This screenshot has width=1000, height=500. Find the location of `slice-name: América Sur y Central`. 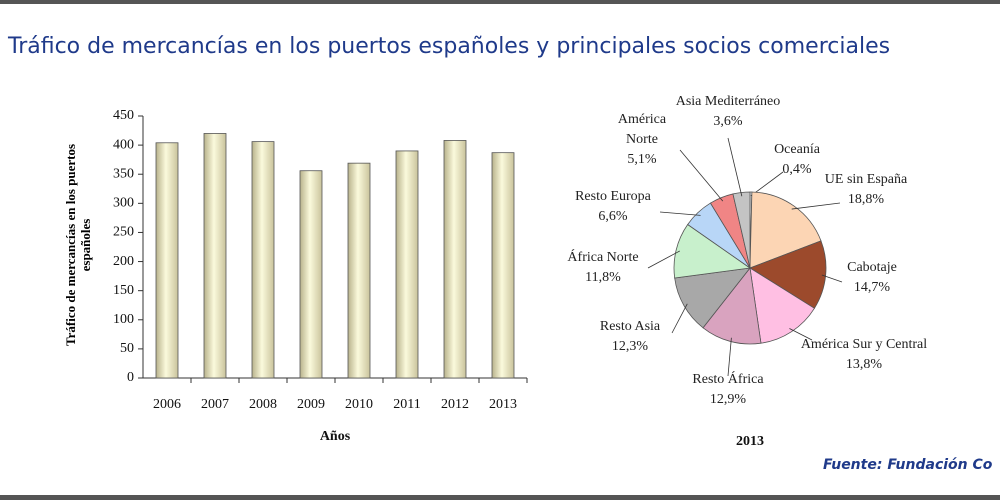

slice-name: América Sur y Central is located at coordinates (864, 344).